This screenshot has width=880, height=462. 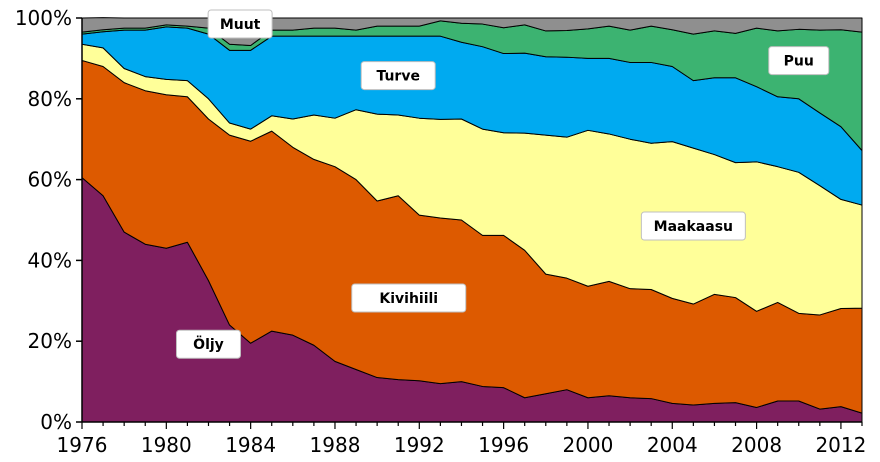 What do you see at coordinates (50, 180) in the screenshot?
I see `y-tick-label: 60%` at bounding box center [50, 180].